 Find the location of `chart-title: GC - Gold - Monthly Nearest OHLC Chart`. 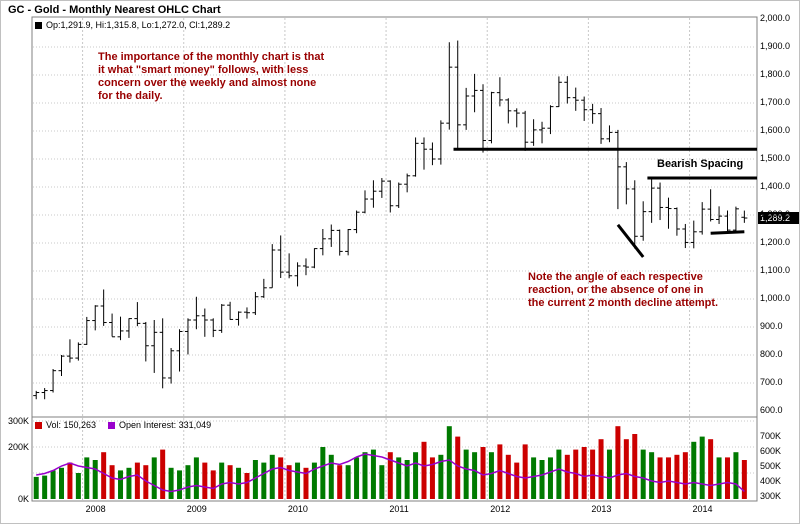

chart-title: GC - Gold - Monthly Nearest OHLC Chart is located at coordinates (114, 10).